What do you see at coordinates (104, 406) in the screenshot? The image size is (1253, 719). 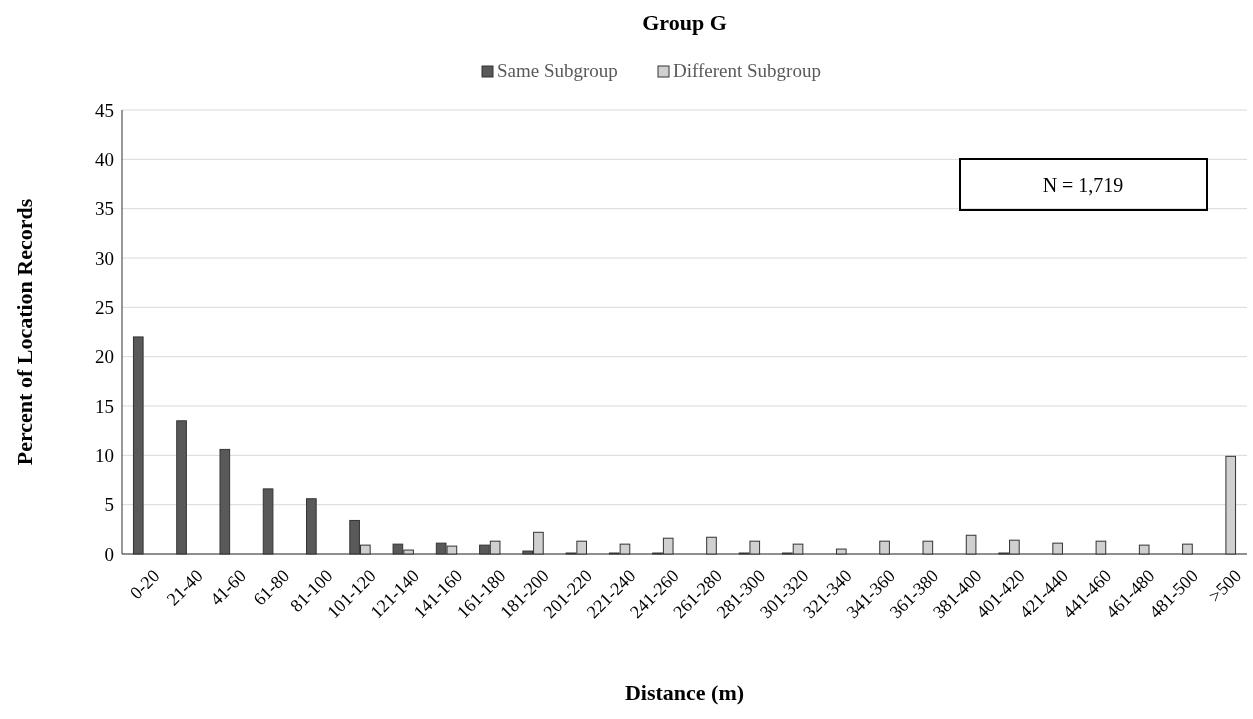 I see `y-tick-label: 15` at bounding box center [104, 406].